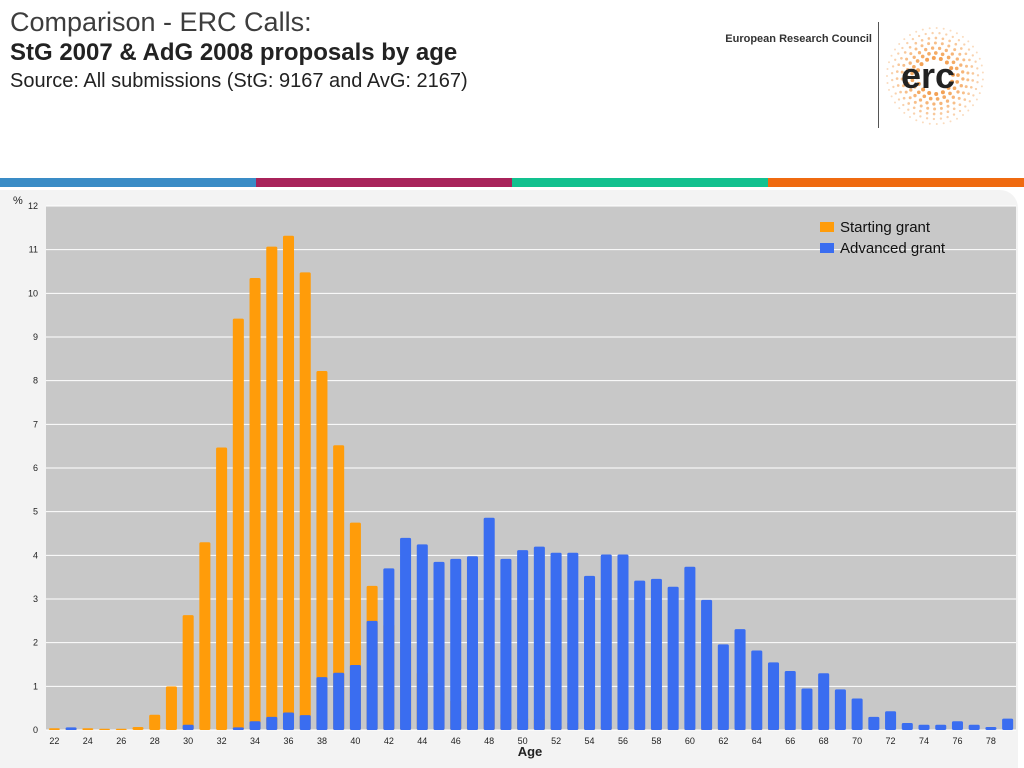 The height and width of the screenshot is (768, 1024). I want to click on legend-swatch-advanced-grant, so click(827, 248).